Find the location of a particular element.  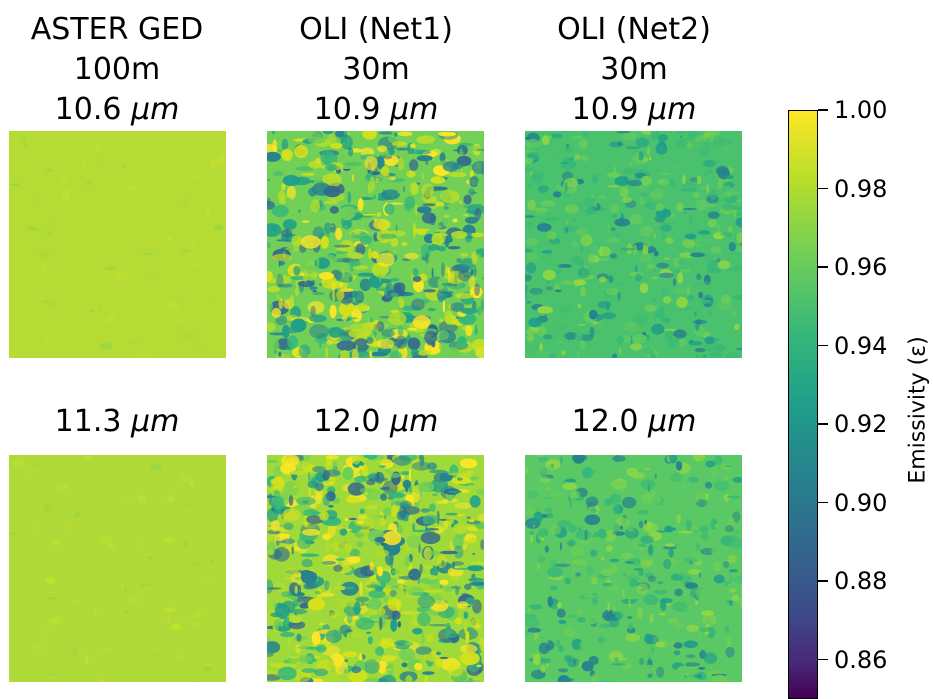

colorbar-gradient is located at coordinates (803, 404).